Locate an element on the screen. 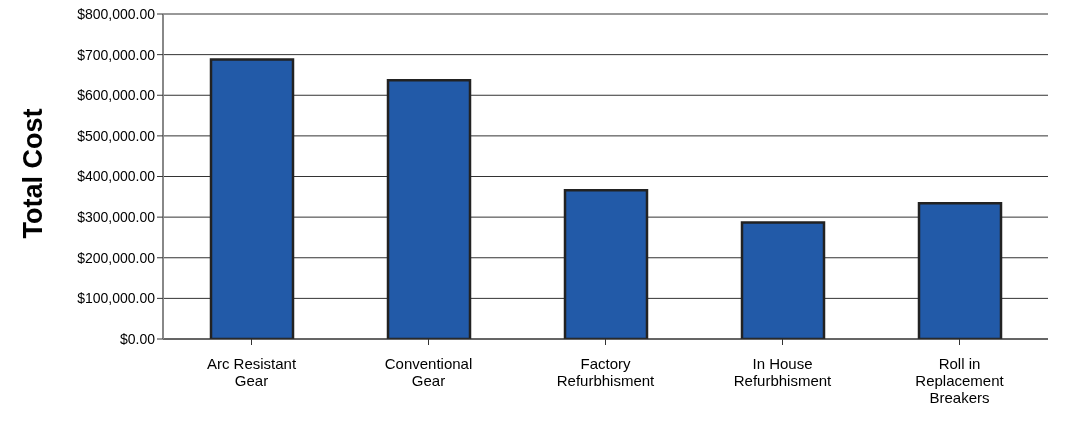 The image size is (1078, 429). y-tick-label: $600,000.00 is located at coordinates (116, 95).